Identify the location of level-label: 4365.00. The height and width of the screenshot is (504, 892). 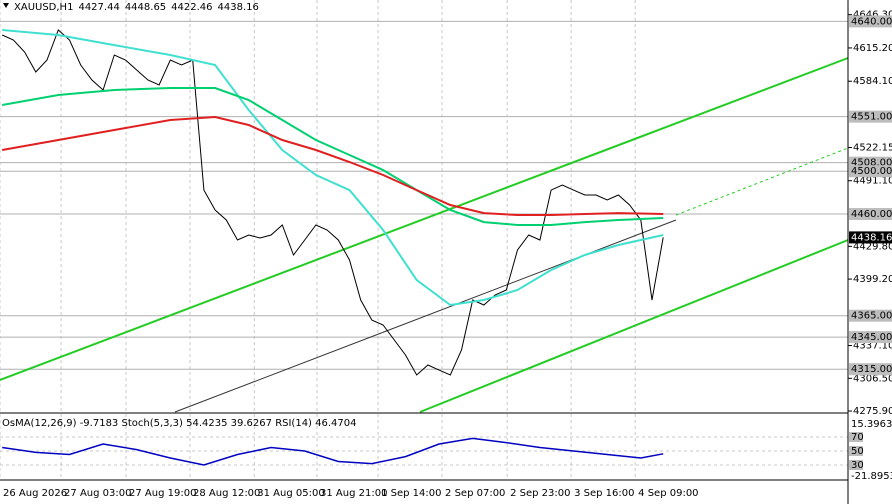
(871, 316).